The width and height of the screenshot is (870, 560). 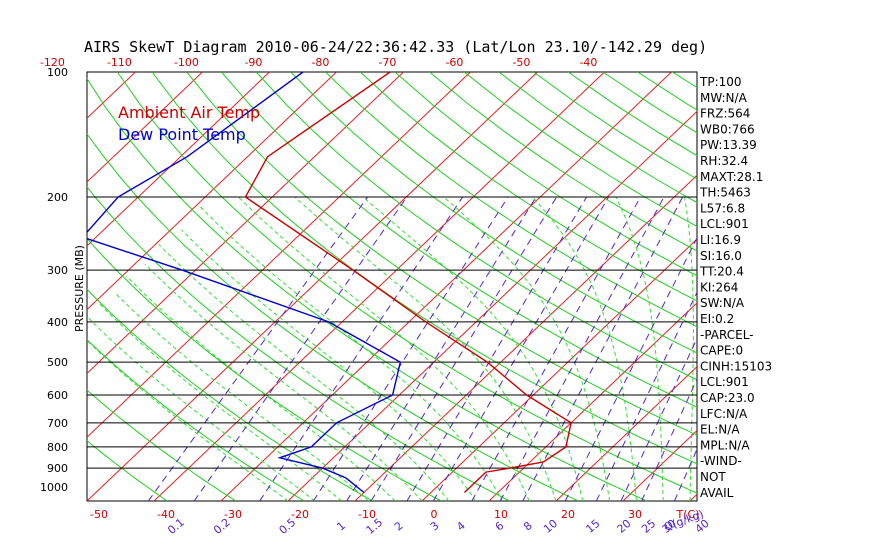 I want to click on y-axis-label: PRESSURE (MB), so click(x=79, y=288).